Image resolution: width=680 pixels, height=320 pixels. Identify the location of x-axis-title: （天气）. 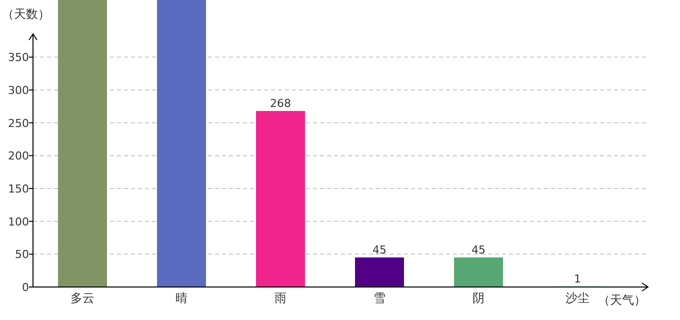
(622, 300).